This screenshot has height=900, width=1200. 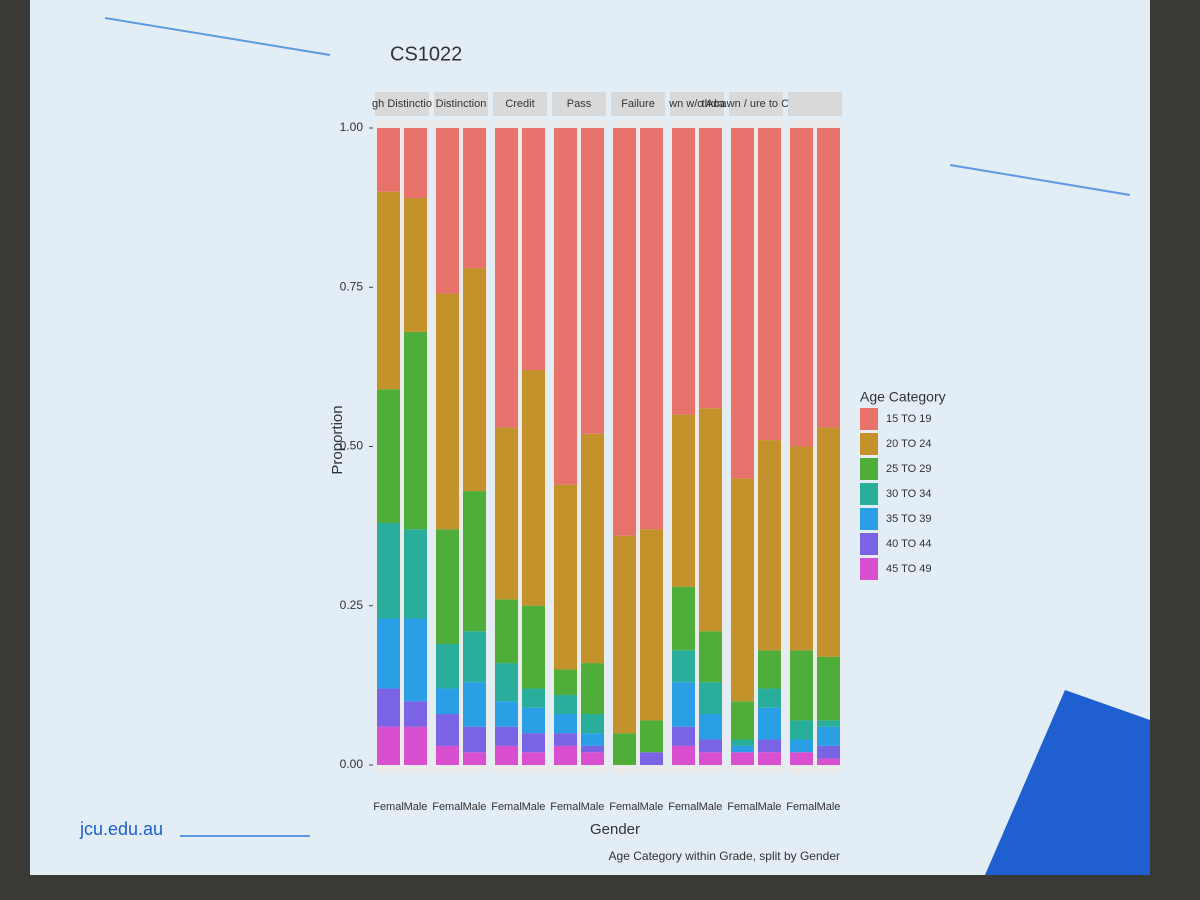 I want to click on legend-label: 40 TO 44, so click(x=908, y=544).